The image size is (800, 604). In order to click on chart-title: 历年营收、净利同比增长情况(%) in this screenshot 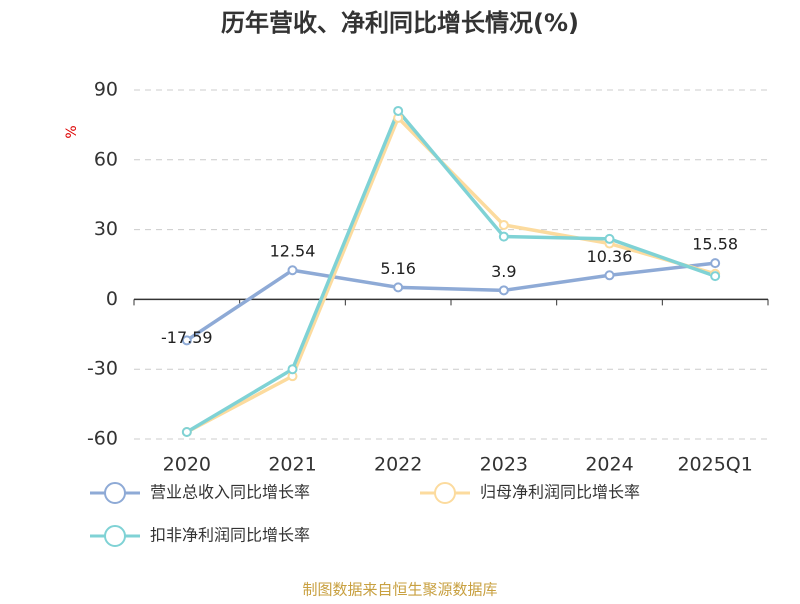, I will do `click(400, 23)`.